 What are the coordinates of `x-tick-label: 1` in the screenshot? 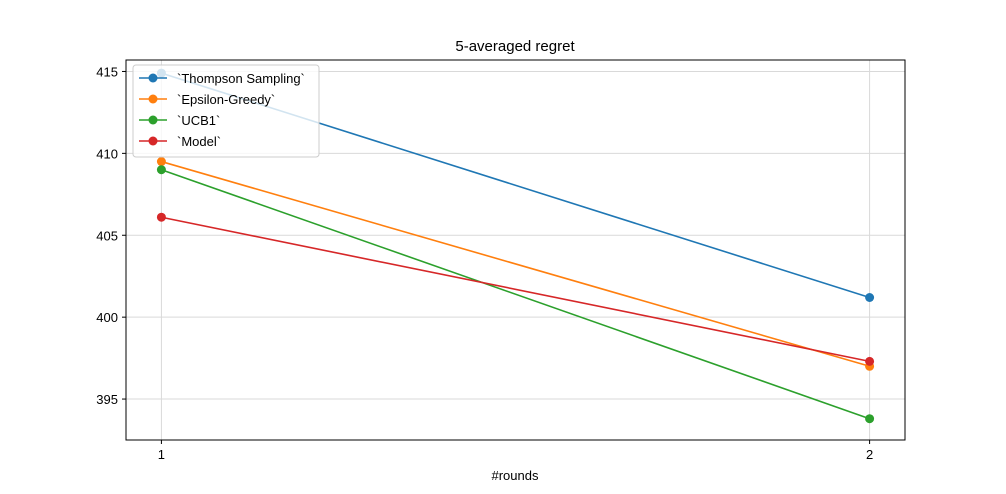 It's located at (161, 454).